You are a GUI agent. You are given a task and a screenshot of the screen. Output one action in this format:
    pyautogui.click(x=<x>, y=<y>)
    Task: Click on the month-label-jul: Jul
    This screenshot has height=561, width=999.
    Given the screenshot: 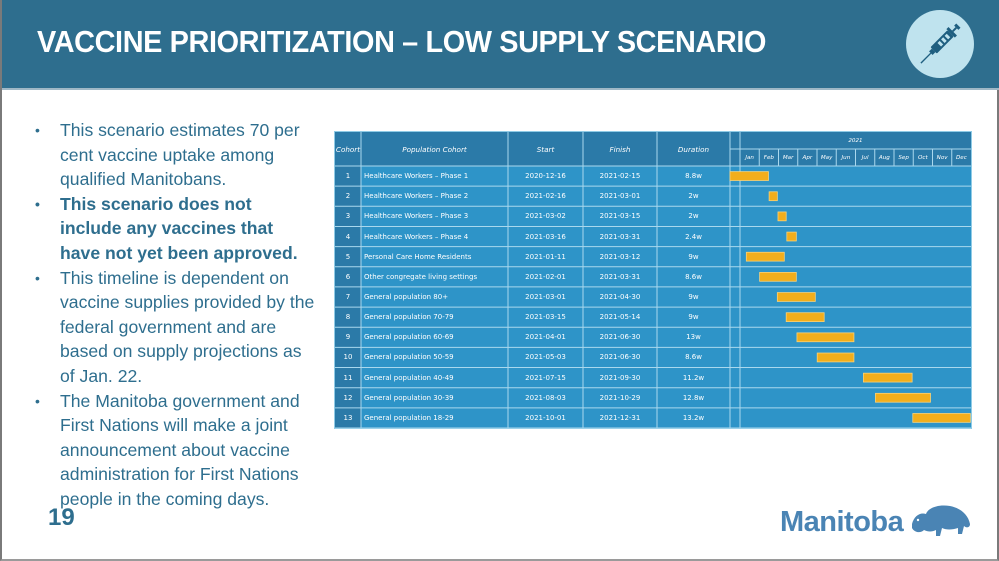 What is the action you would take?
    pyautogui.click(x=865, y=157)
    